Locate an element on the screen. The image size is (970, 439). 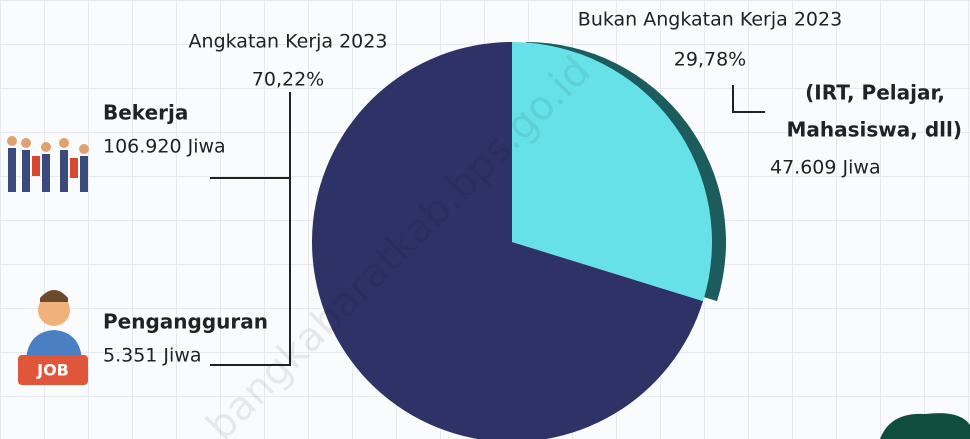
annotation-value: 5.351 Jiwa is located at coordinates (152, 356).